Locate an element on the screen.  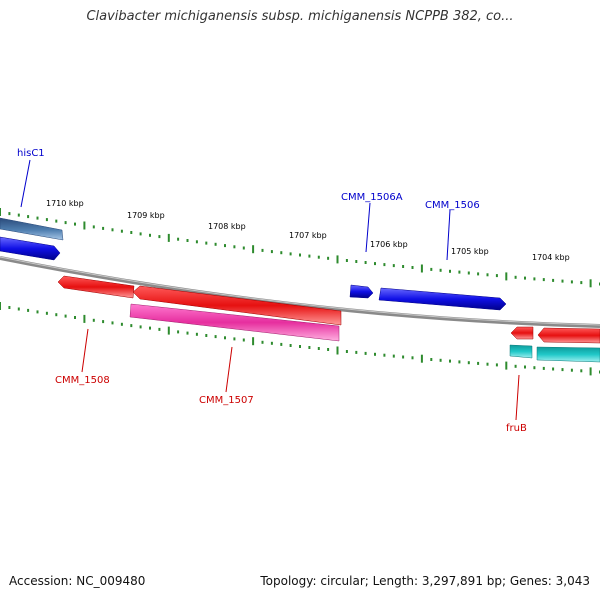
gene-hisC1 is located at coordinates (32, 229).